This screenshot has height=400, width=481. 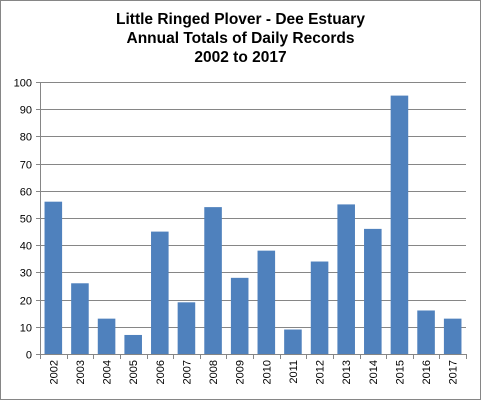 I want to click on chart-title-line-1: Little Ringed Plover - Dee Estuary, so click(x=240, y=19).